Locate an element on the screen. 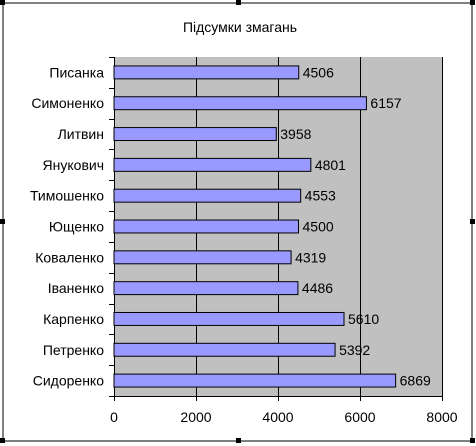  data-label: 4553 is located at coordinates (320, 196).